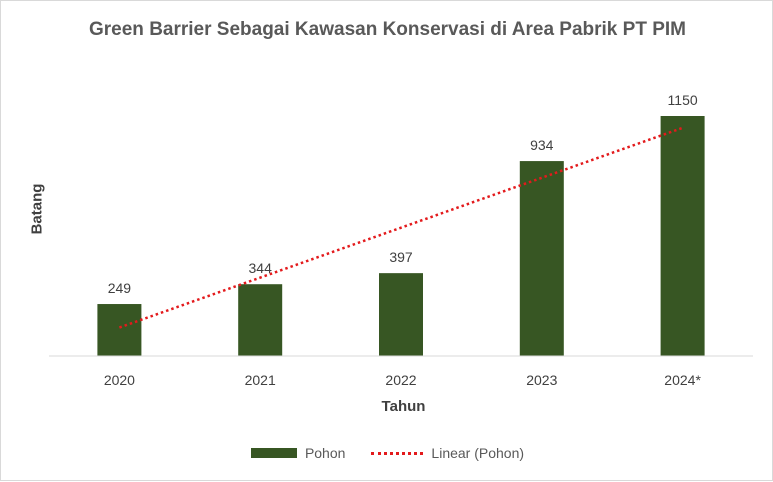 The image size is (773, 482). Describe the element at coordinates (541, 258) in the screenshot. I see `bar-2023` at that location.